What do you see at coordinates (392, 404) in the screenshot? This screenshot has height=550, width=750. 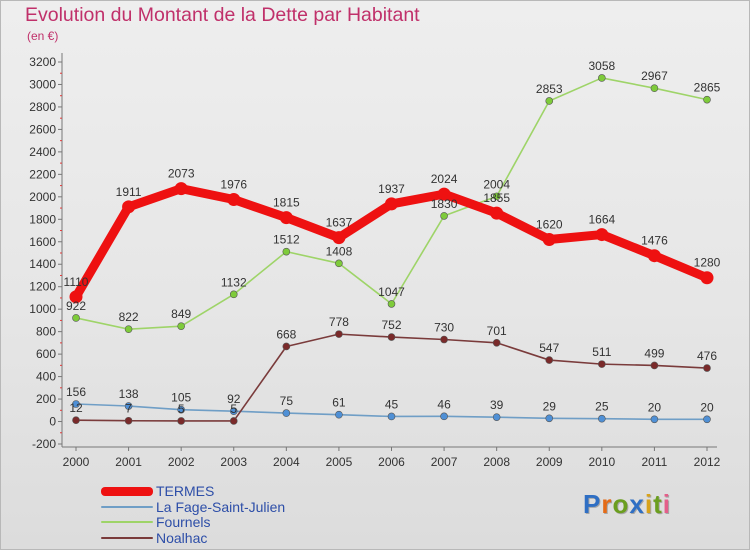 I see `data-label: 45` at bounding box center [392, 404].